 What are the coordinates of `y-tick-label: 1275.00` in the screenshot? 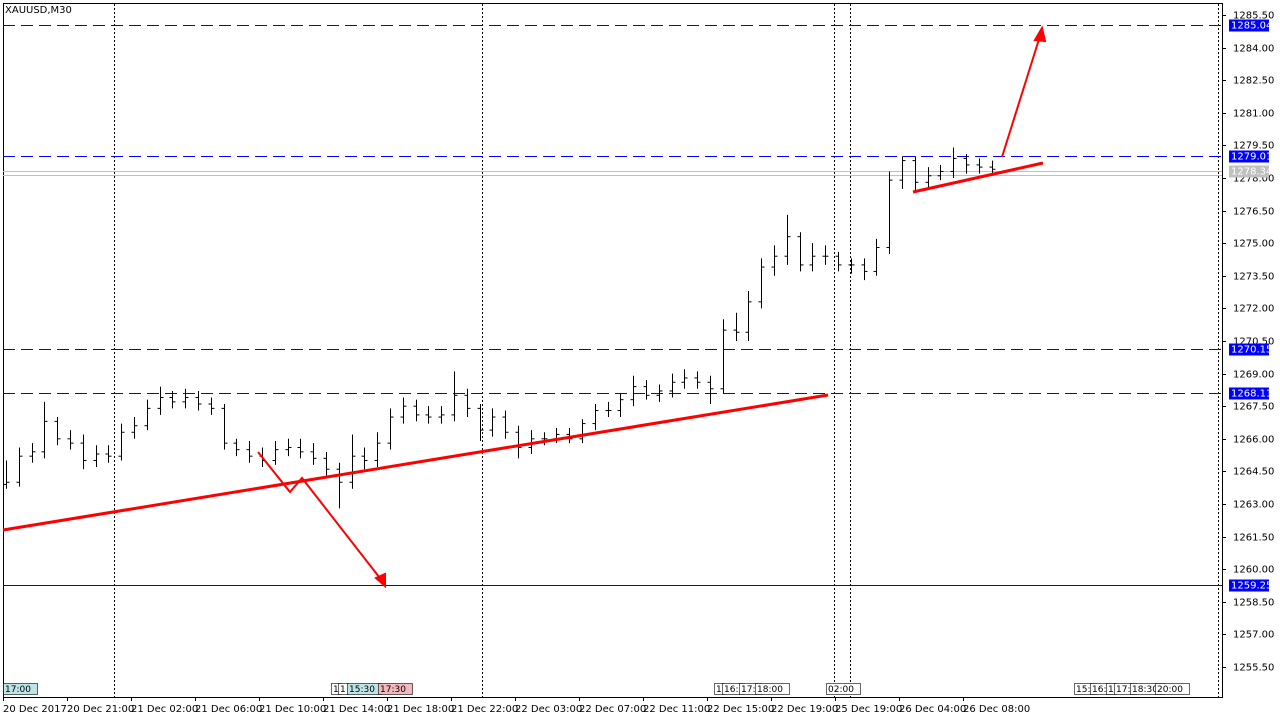 It's located at (1253, 244).